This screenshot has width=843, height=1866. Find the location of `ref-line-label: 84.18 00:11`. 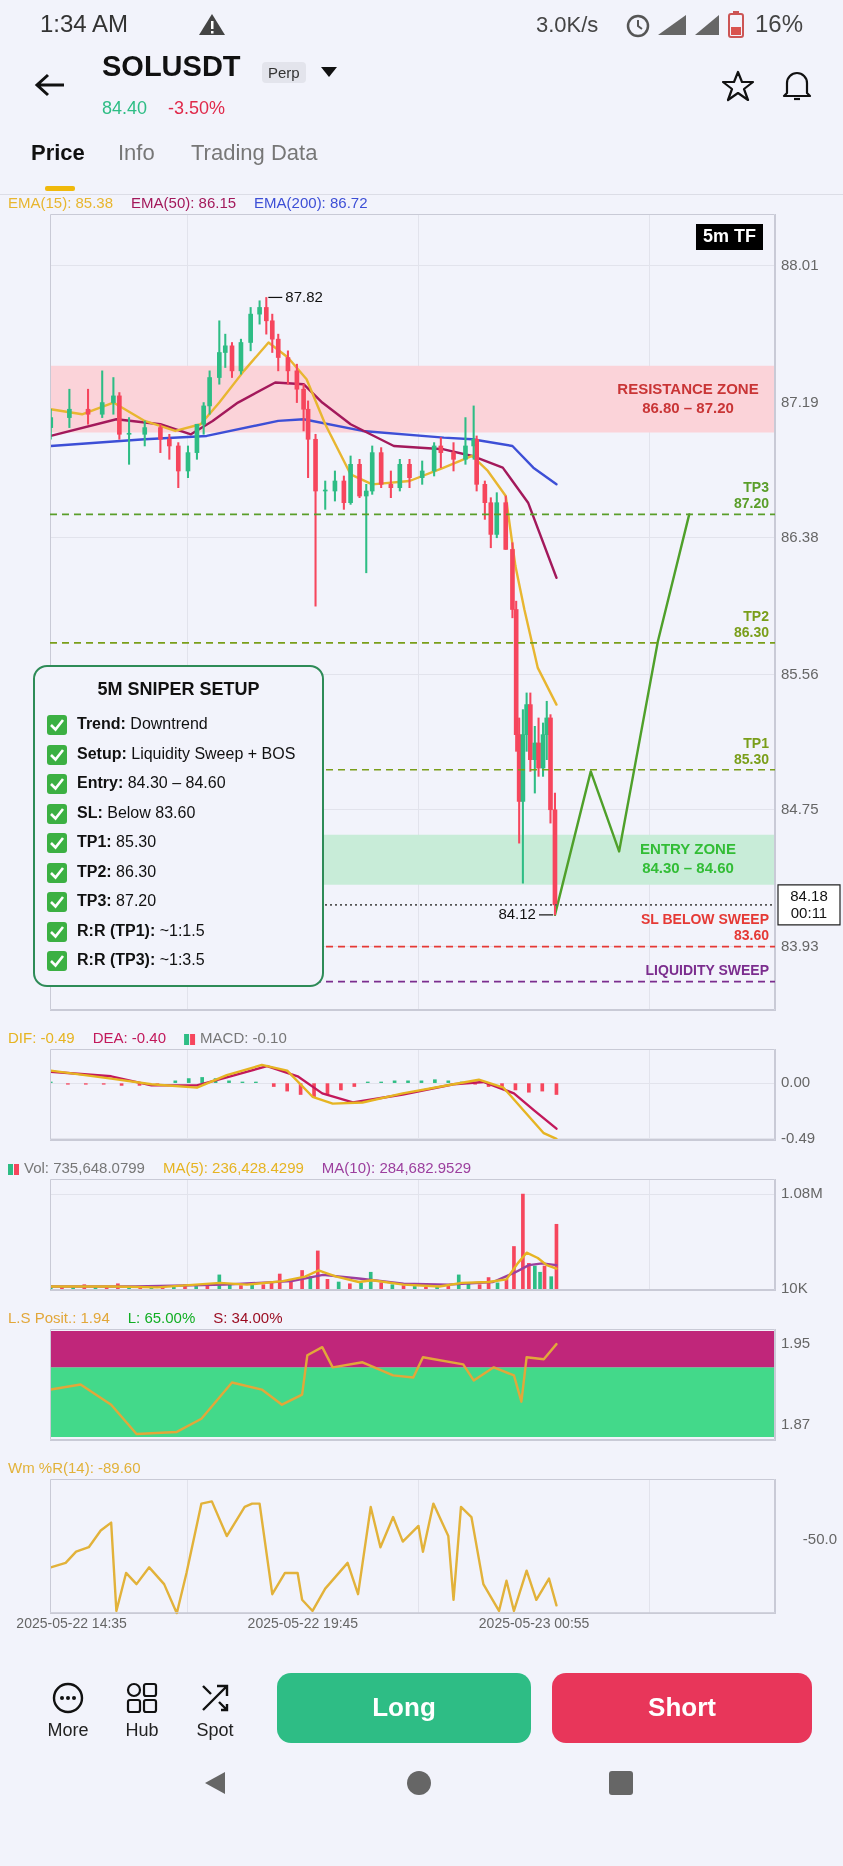

ref-line-label: 84.18 00:11 is located at coordinates (809, 903).